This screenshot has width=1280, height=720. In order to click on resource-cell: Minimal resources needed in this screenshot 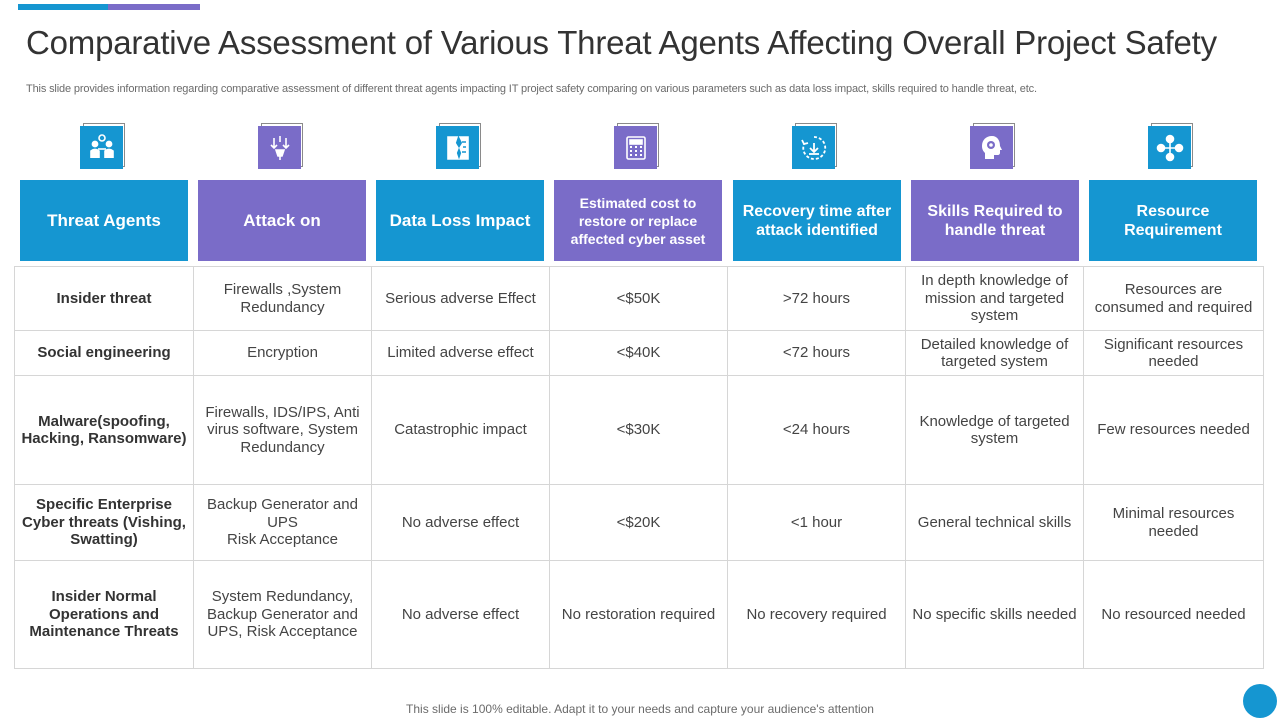, I will do `click(1173, 522)`.